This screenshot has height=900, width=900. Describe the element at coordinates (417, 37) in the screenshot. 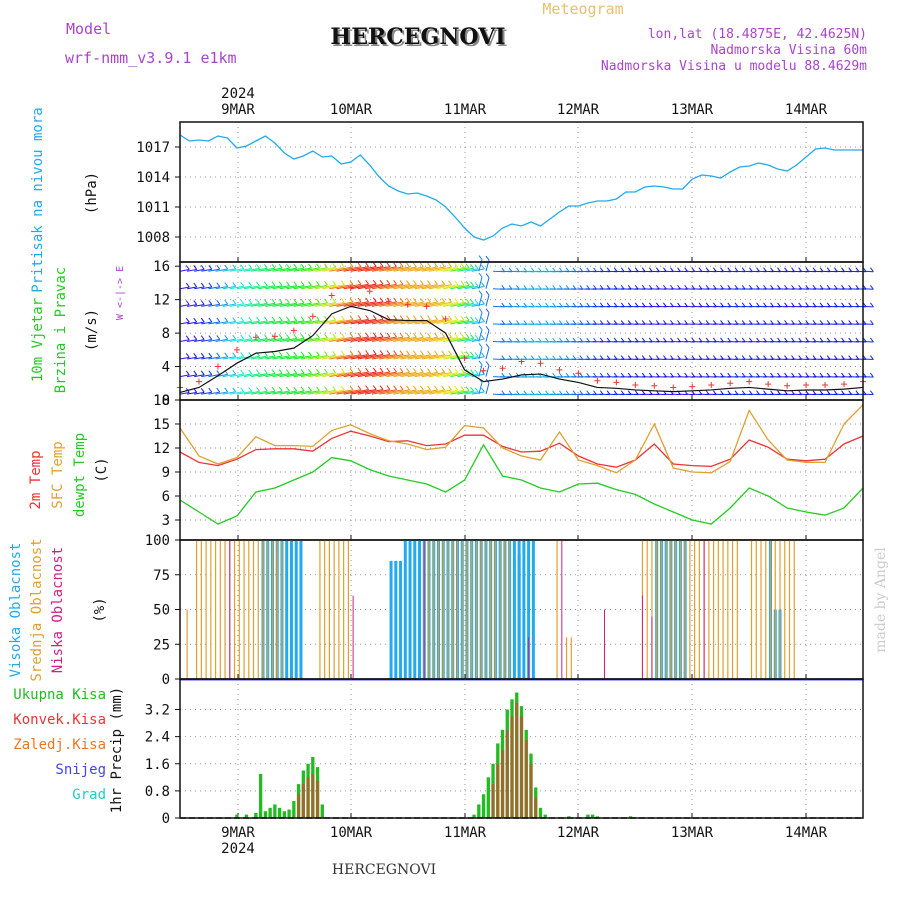

I see `station-title: HERCEGNOVI` at that location.